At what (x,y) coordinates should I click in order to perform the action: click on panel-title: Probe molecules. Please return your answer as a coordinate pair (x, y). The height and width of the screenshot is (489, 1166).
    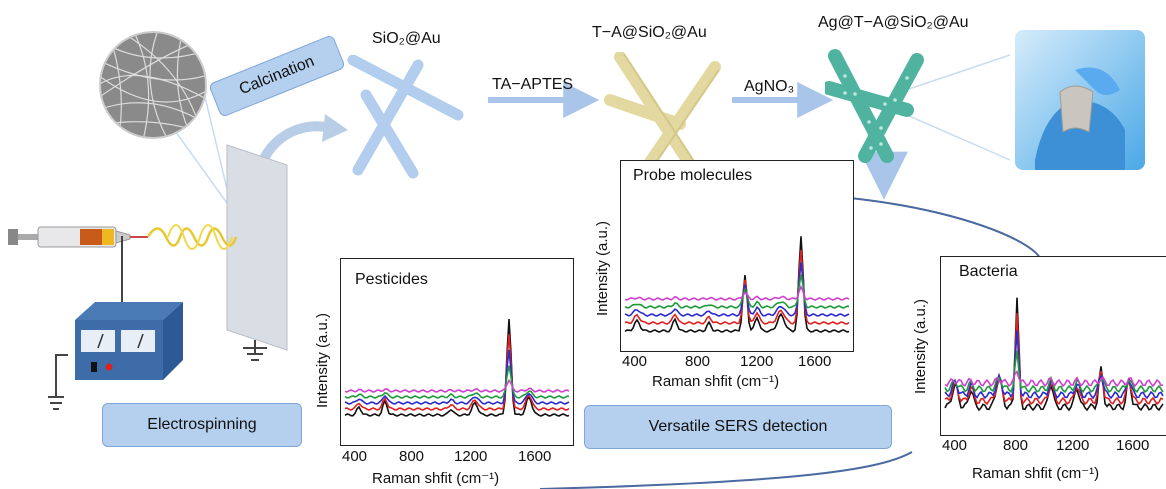
    Looking at the image, I should click on (693, 175).